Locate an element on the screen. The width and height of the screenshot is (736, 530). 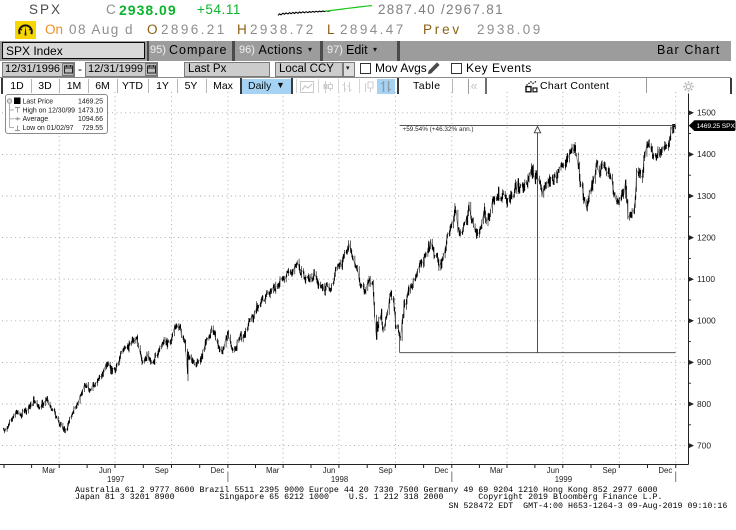
svg-text: 800 is located at coordinates (704, 404).